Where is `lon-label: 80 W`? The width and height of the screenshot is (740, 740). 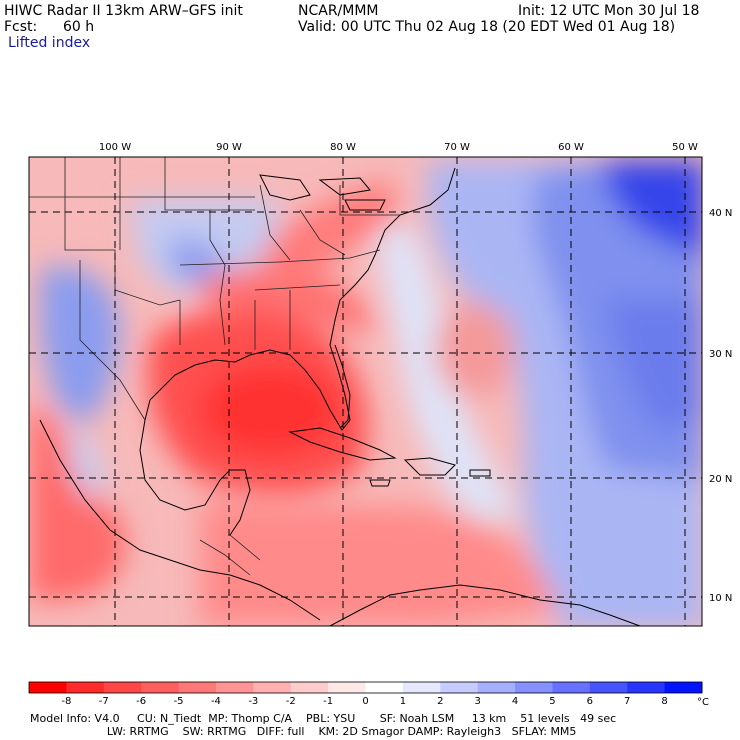 lon-label: 80 W is located at coordinates (343, 147).